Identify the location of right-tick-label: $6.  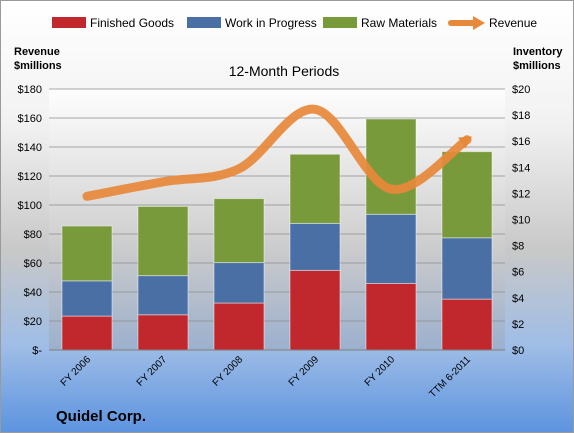
(518, 273).